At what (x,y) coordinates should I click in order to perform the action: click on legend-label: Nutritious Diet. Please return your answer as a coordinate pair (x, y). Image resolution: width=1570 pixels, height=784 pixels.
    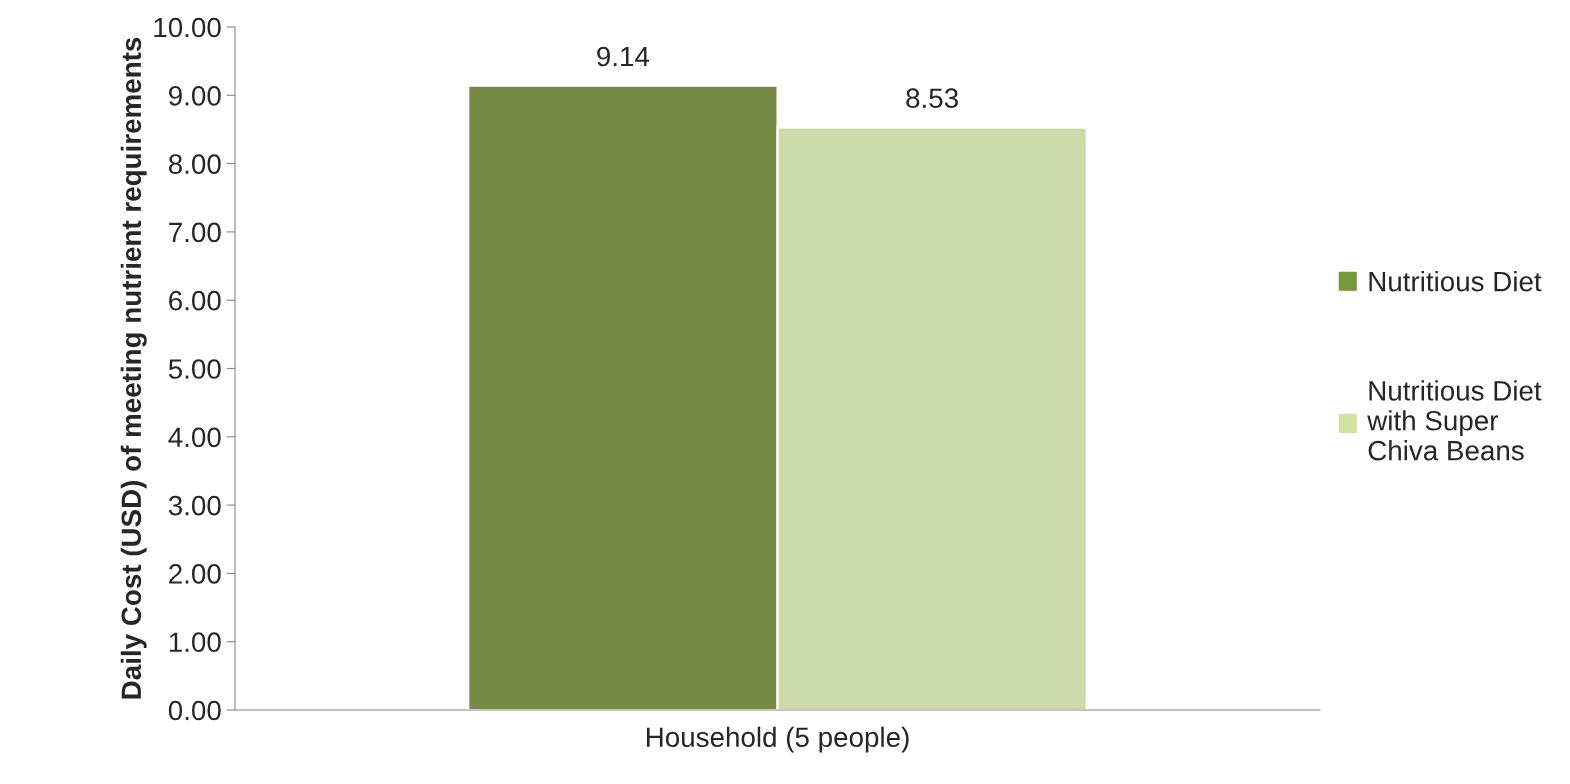
    Looking at the image, I should click on (1455, 281).